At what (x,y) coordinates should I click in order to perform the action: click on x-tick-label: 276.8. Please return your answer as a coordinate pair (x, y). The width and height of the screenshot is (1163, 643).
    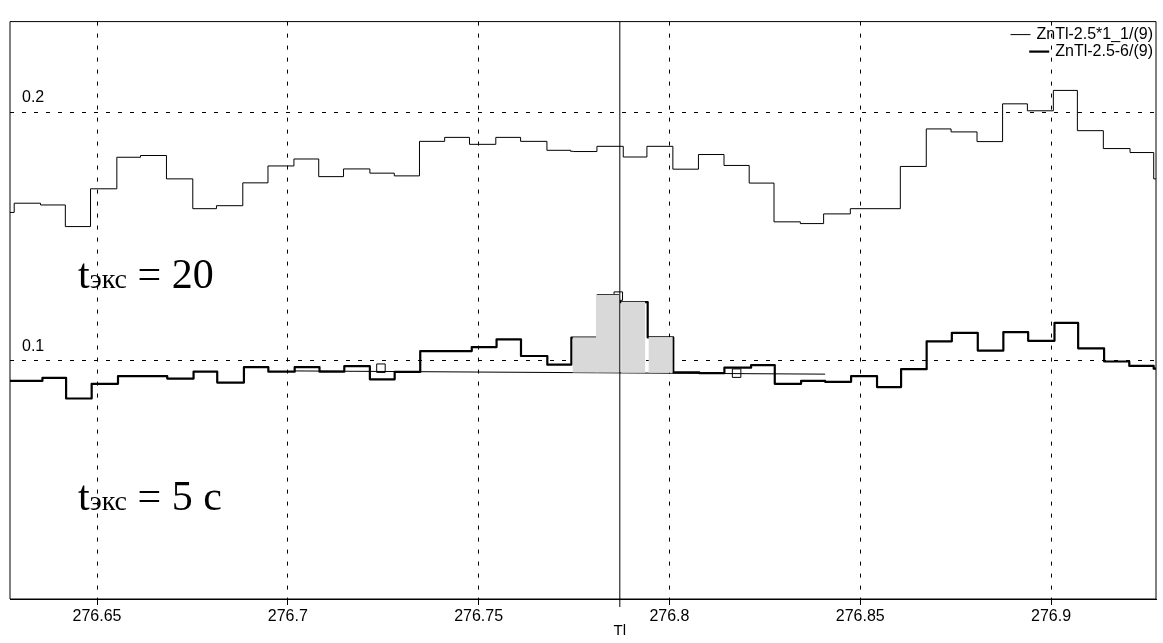
    Looking at the image, I should click on (669, 616).